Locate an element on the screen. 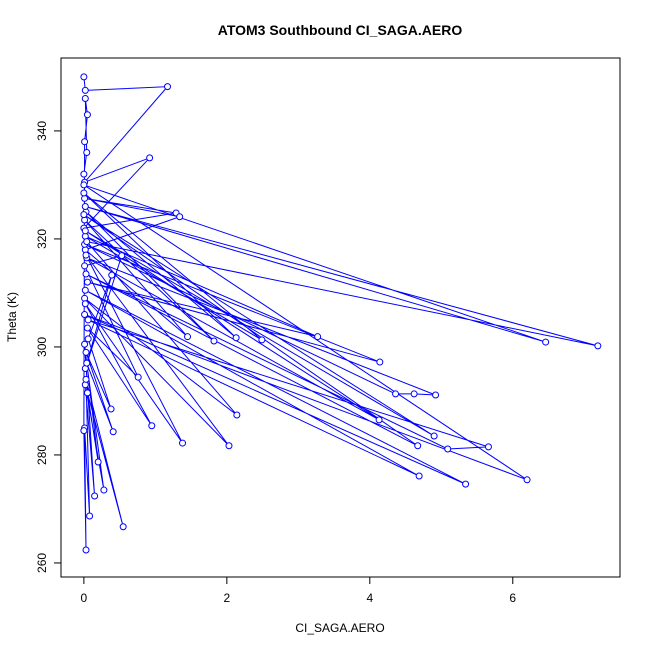 The image size is (650, 655). x-axis-label: CI_SAGA.AERO is located at coordinates (339, 628).